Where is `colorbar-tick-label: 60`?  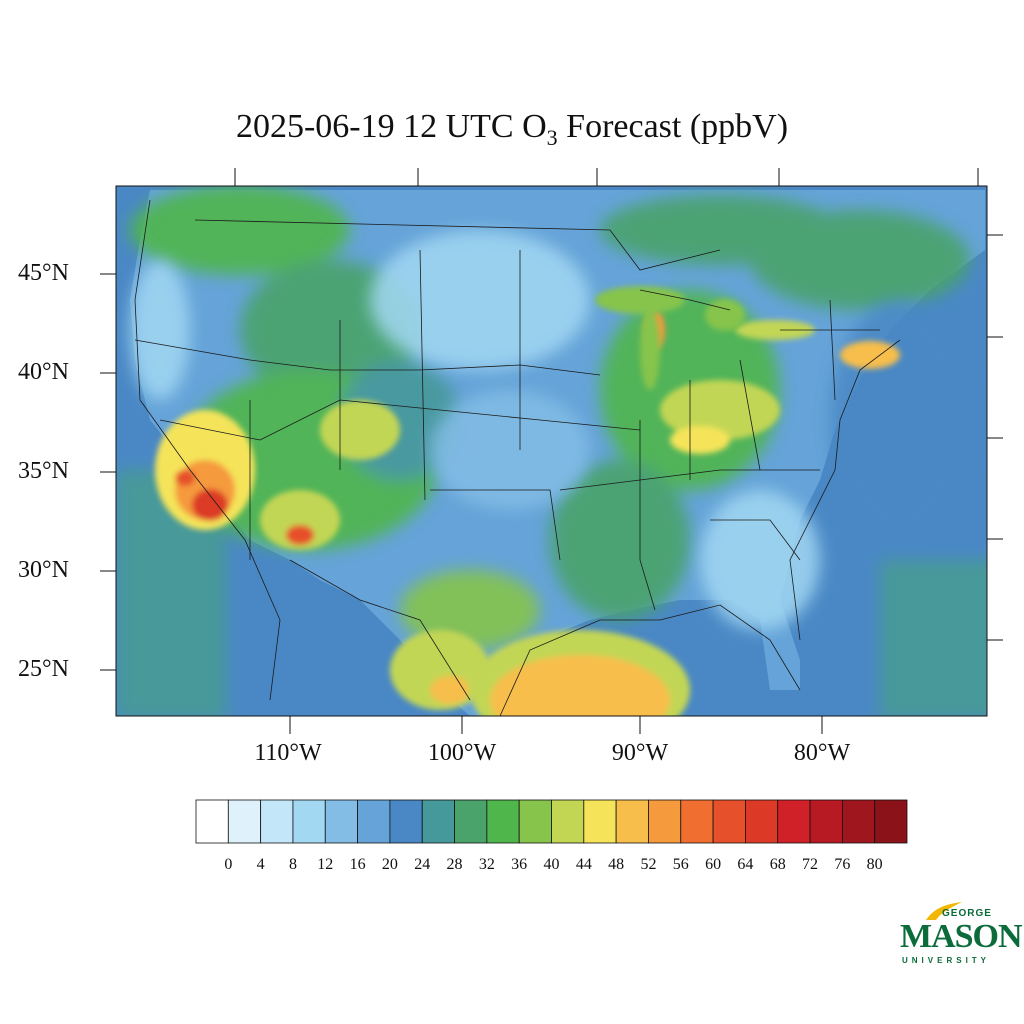
colorbar-tick-label: 60 is located at coordinates (713, 864).